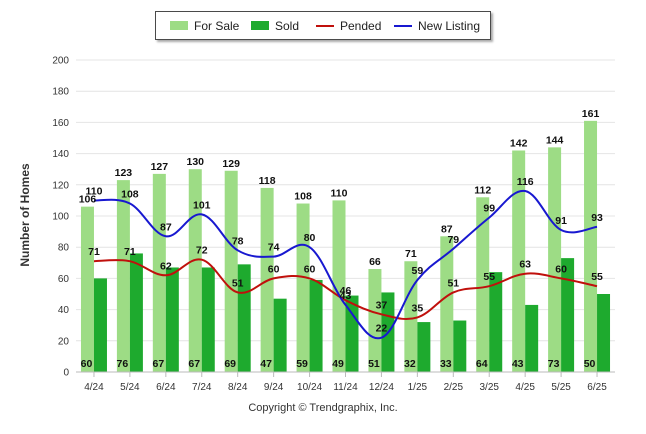 The image size is (646, 434). I want to click on legend-label-new-listing: New Listing, so click(449, 25).